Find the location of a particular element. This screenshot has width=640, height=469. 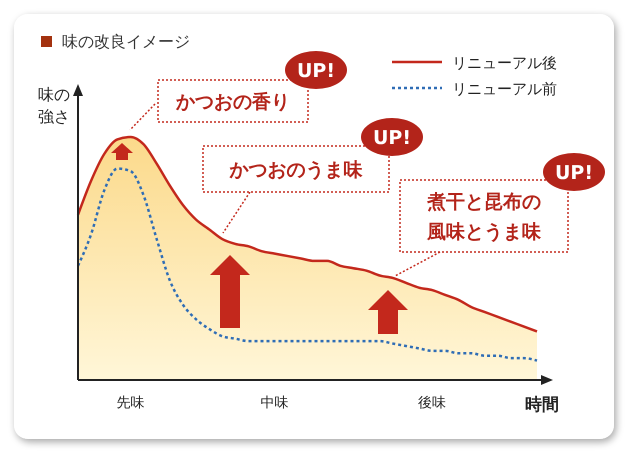

annotation: 煮干と昆布の風味とうま味 is located at coordinates (484, 217).